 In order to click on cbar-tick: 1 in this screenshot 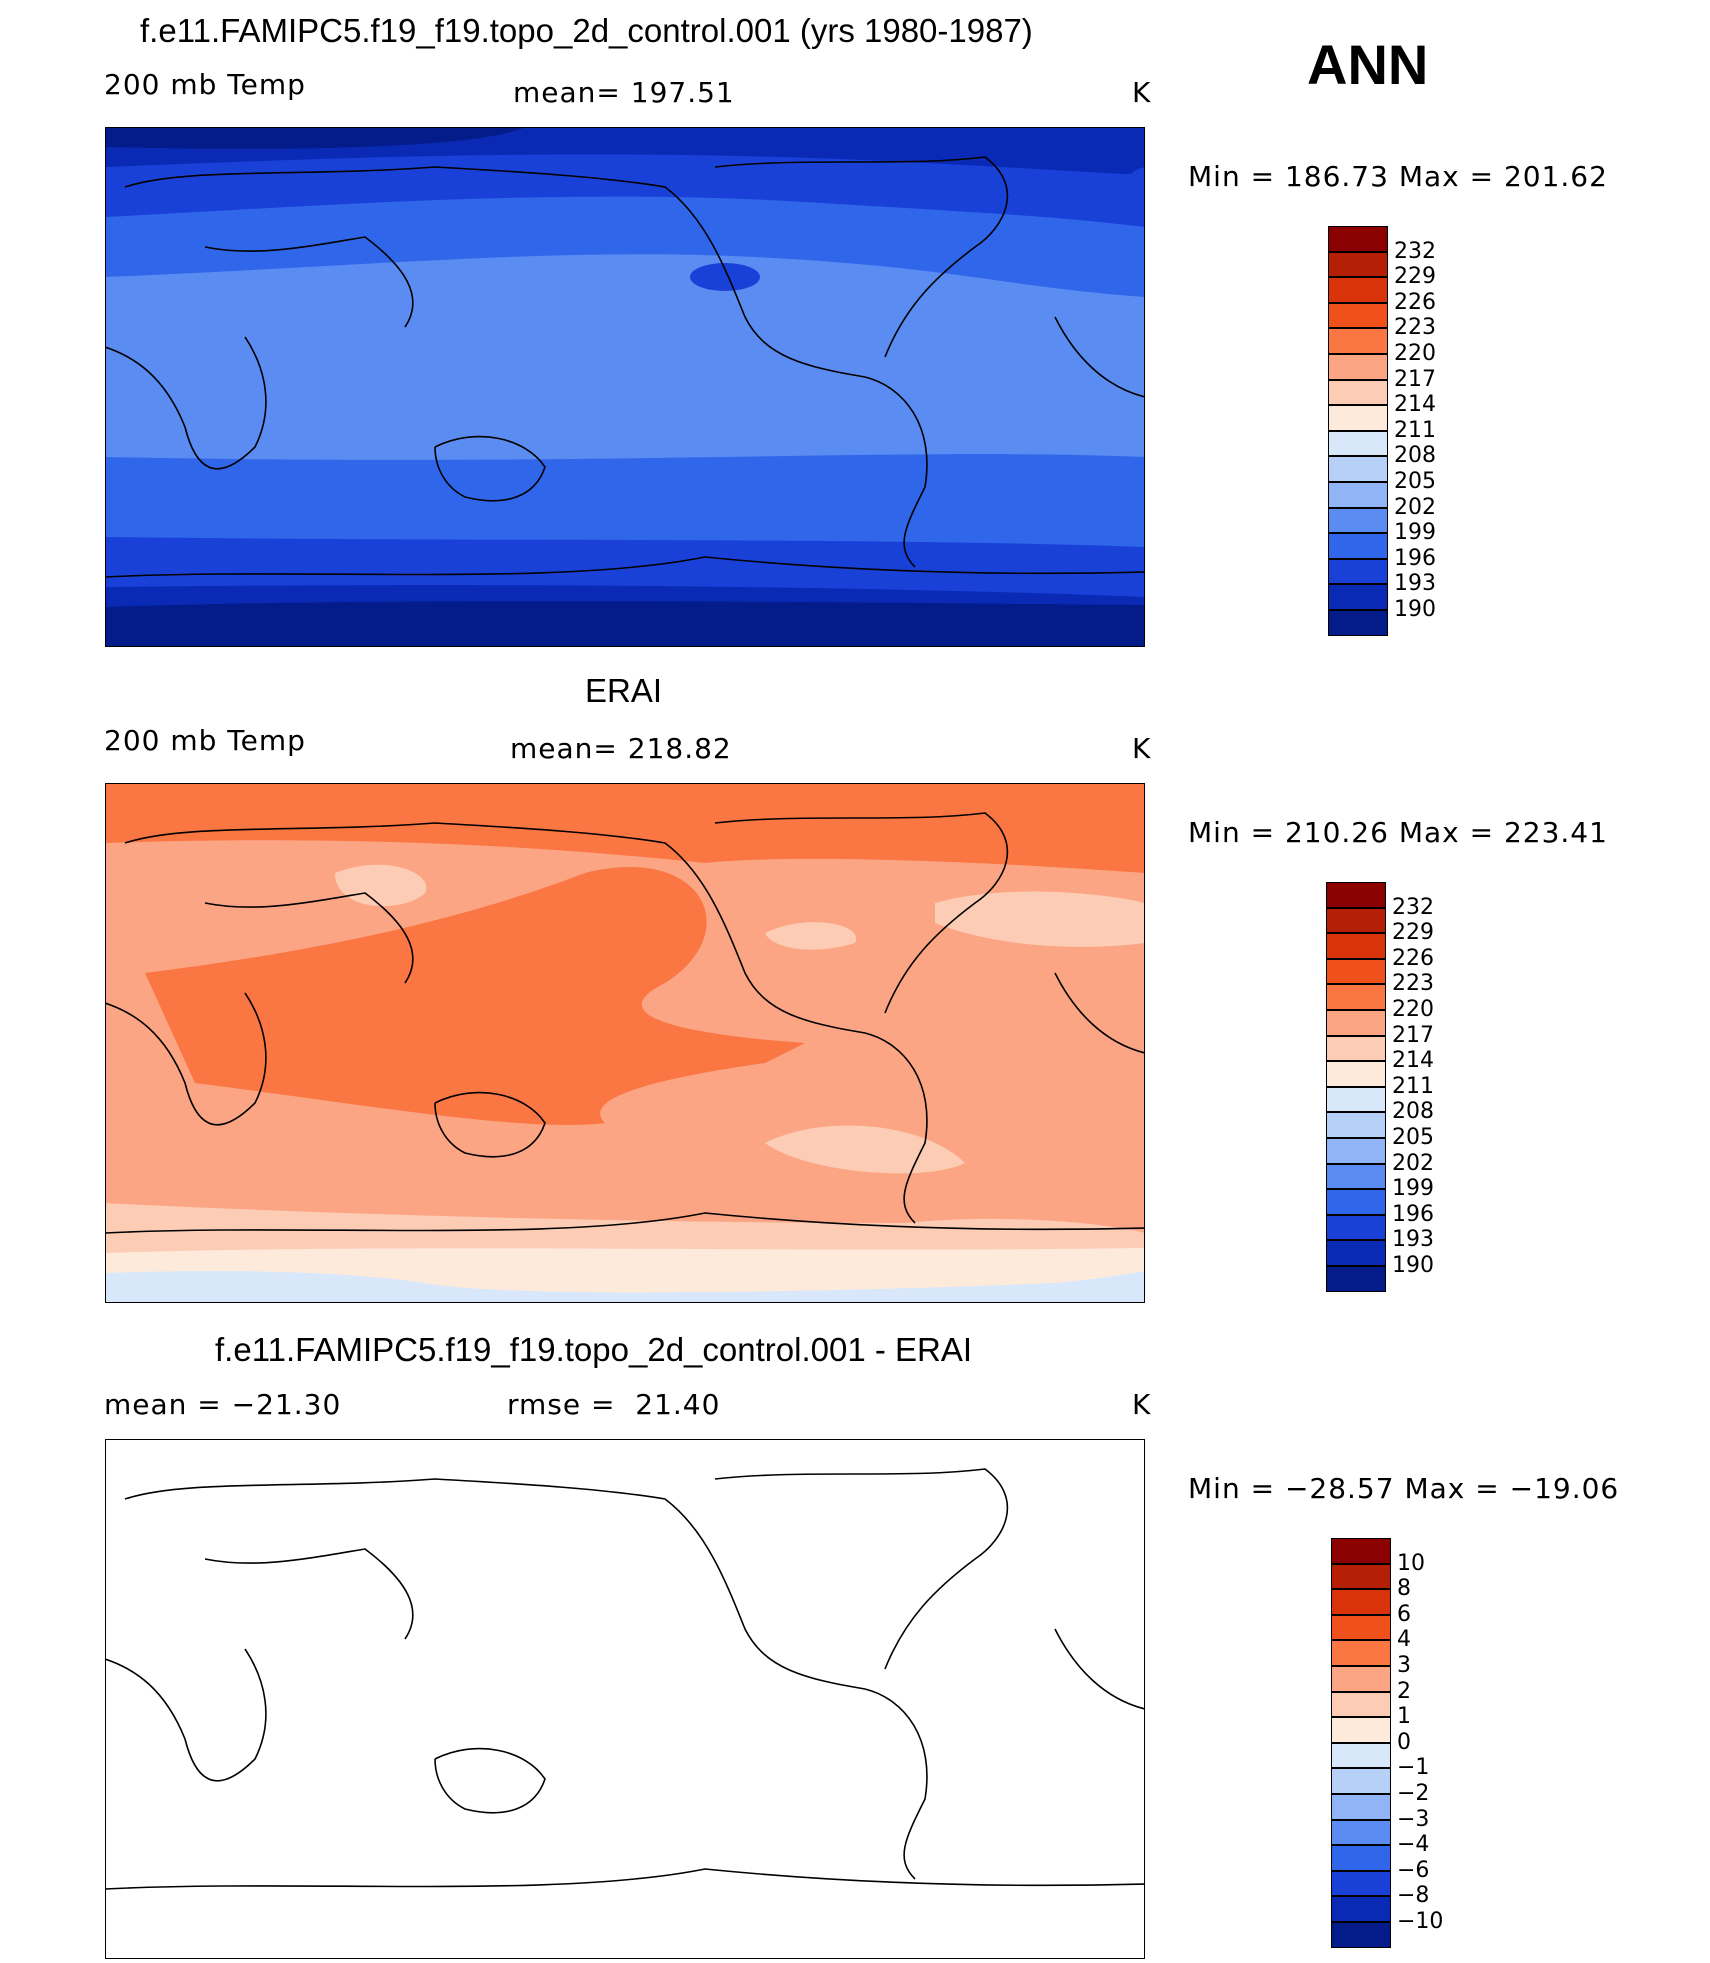, I will do `click(1404, 1717)`.